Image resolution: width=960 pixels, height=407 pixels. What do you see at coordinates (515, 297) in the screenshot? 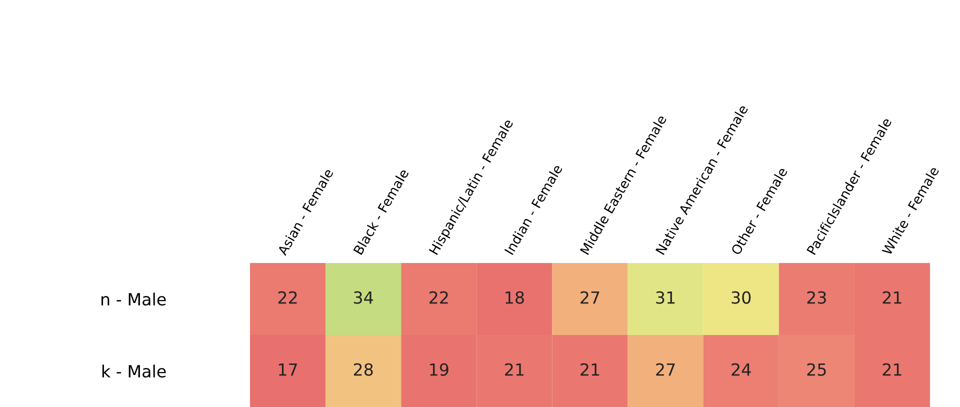
I see `data-label: 18` at bounding box center [515, 297].